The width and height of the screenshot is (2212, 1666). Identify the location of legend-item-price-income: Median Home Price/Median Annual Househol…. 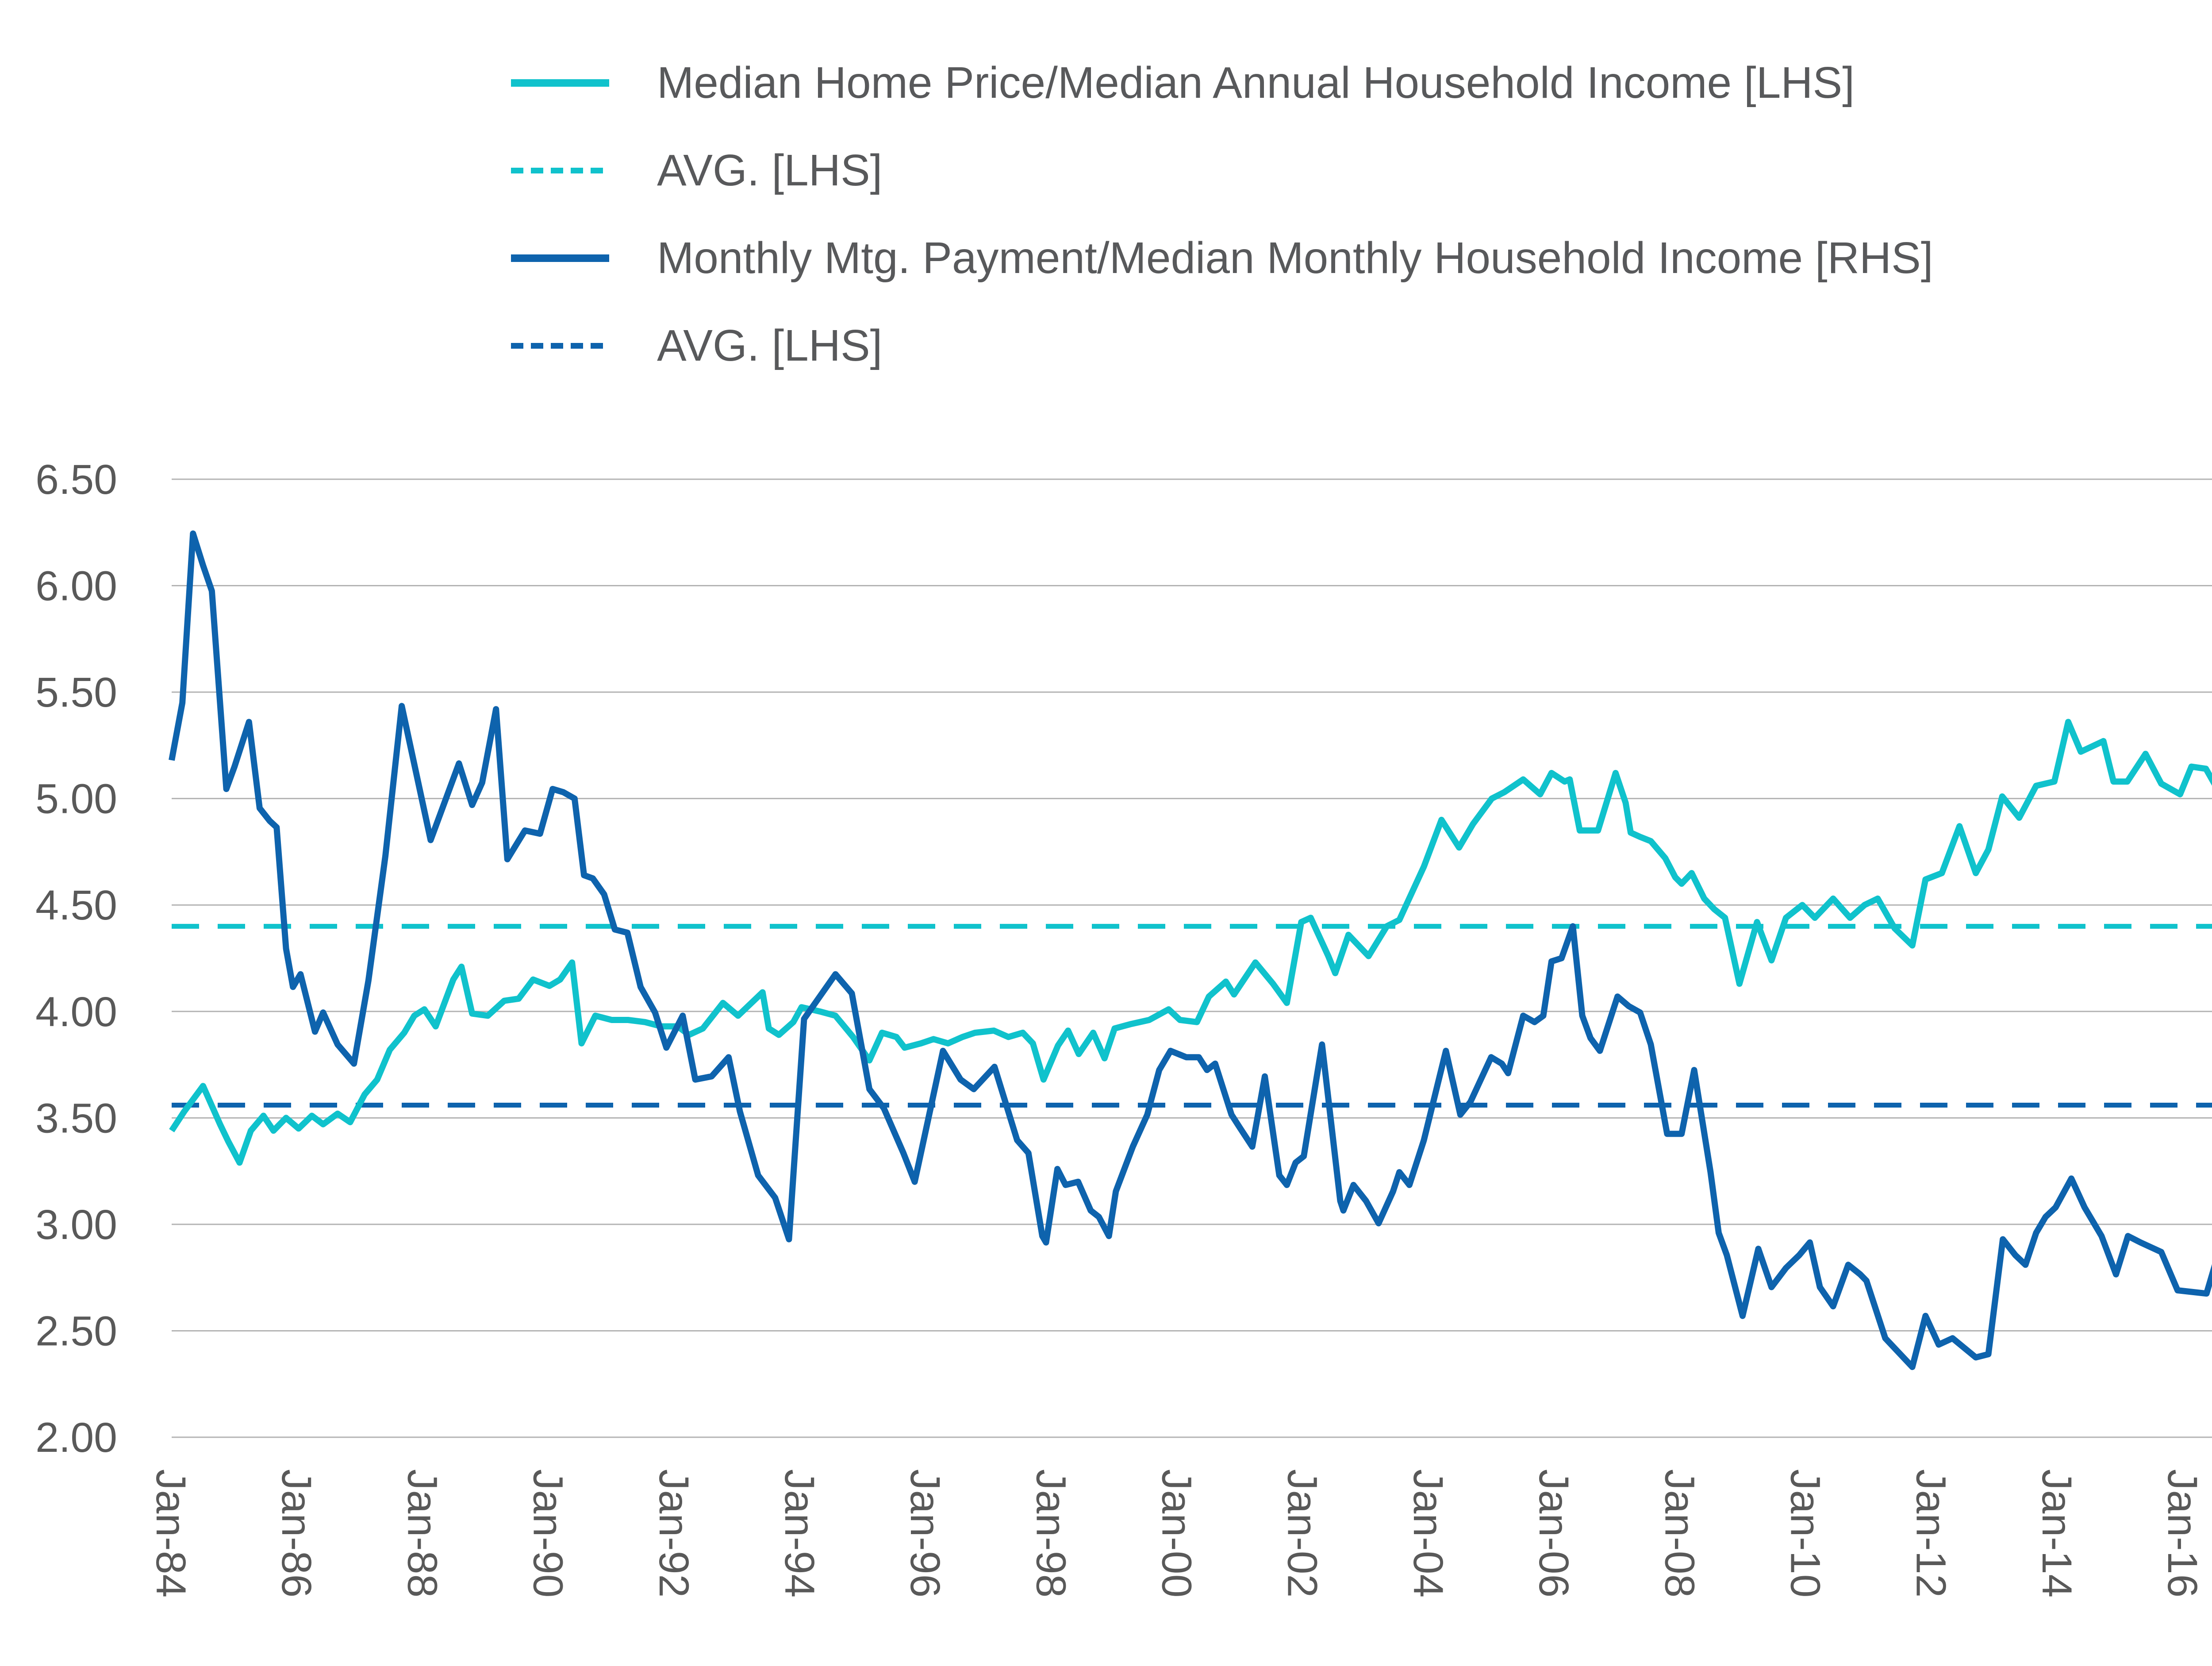
(1222, 83).